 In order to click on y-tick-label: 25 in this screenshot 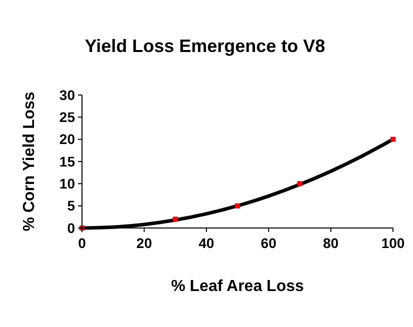, I will do `click(67, 117)`.